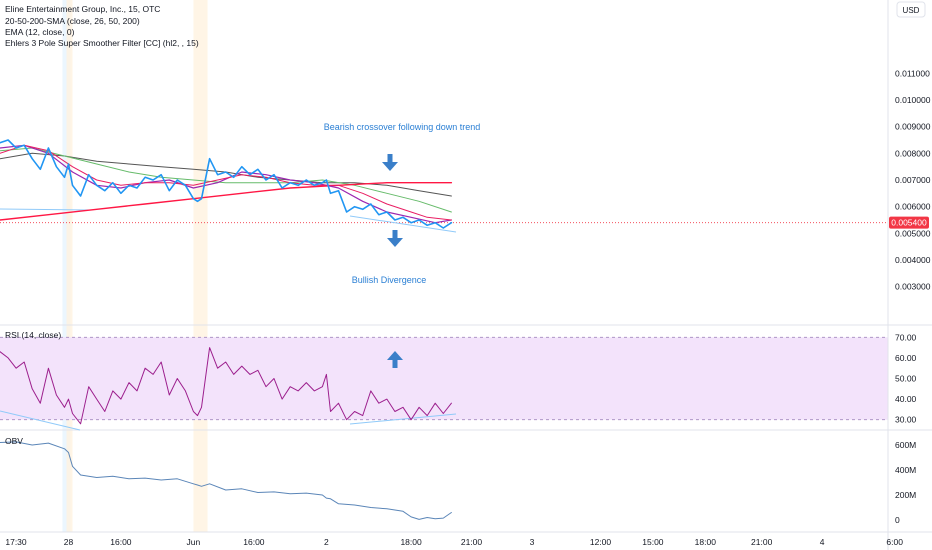  I want to click on y-tick-label: 0.006000, so click(913, 207).